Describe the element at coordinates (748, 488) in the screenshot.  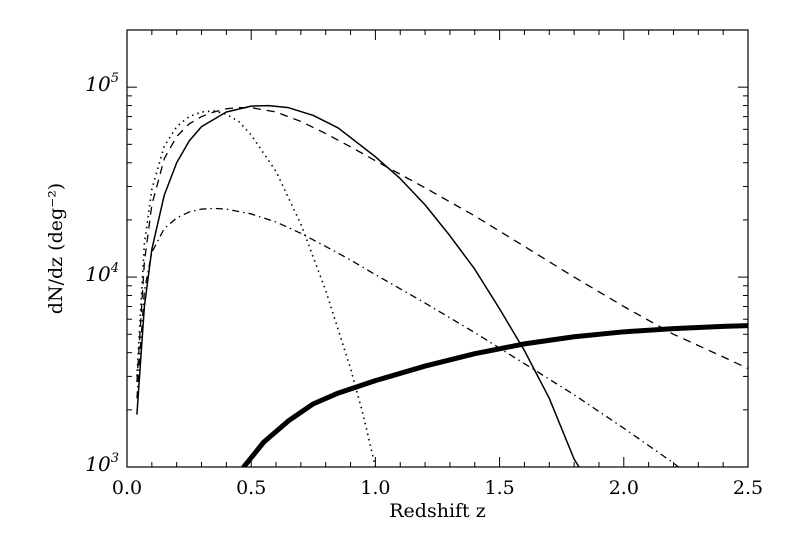
I see `x-tick-label: 2.5` at that location.